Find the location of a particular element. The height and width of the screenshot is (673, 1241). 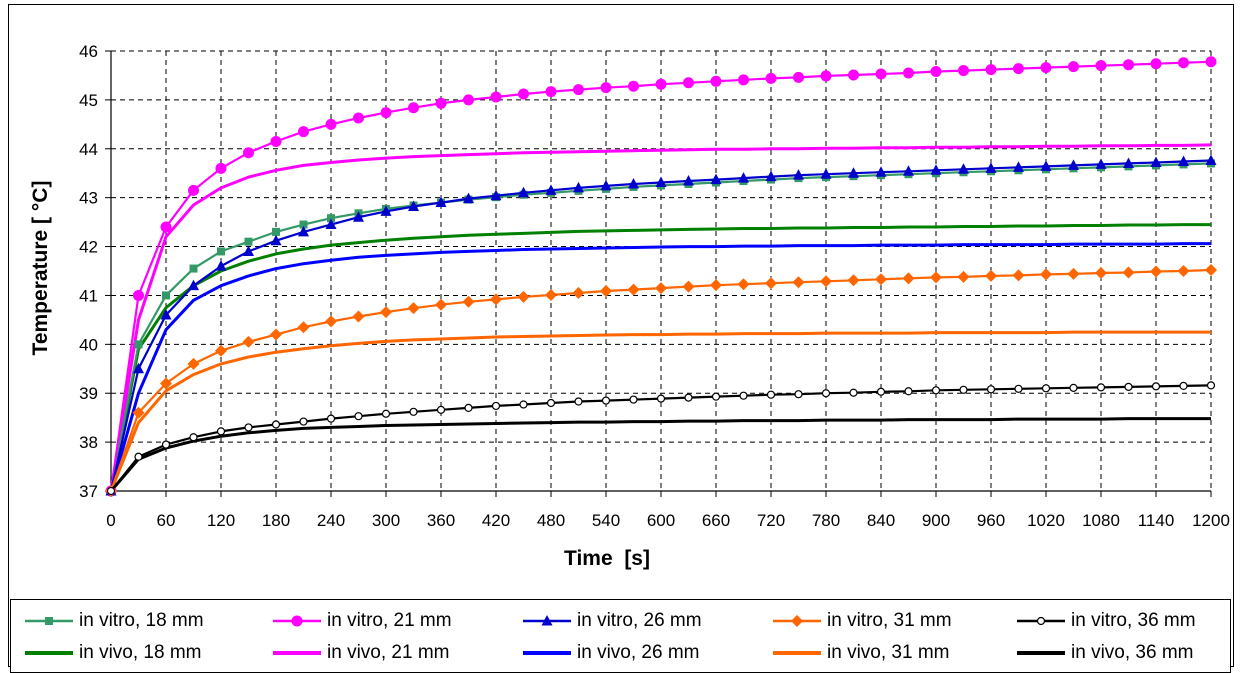

y-tick-label: 37 is located at coordinates (88, 491).